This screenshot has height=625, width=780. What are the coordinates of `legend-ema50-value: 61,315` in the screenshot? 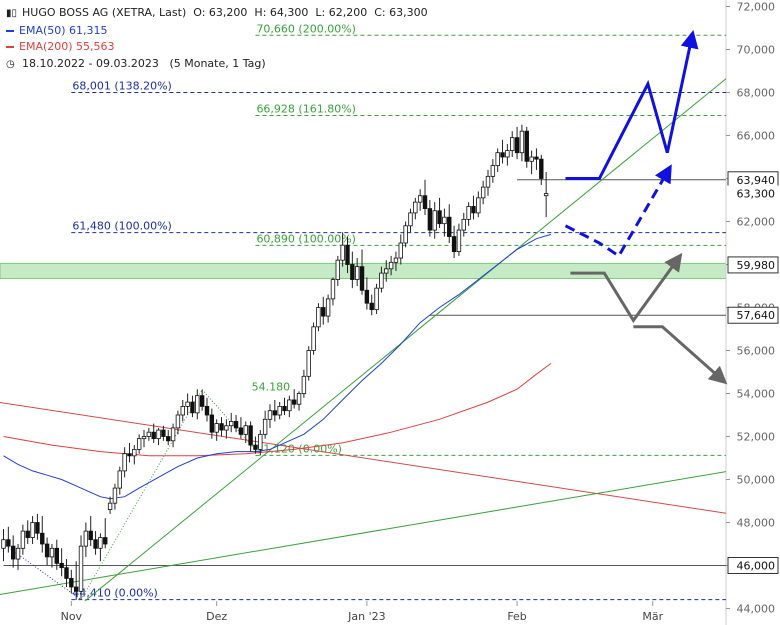 It's located at (88, 30).